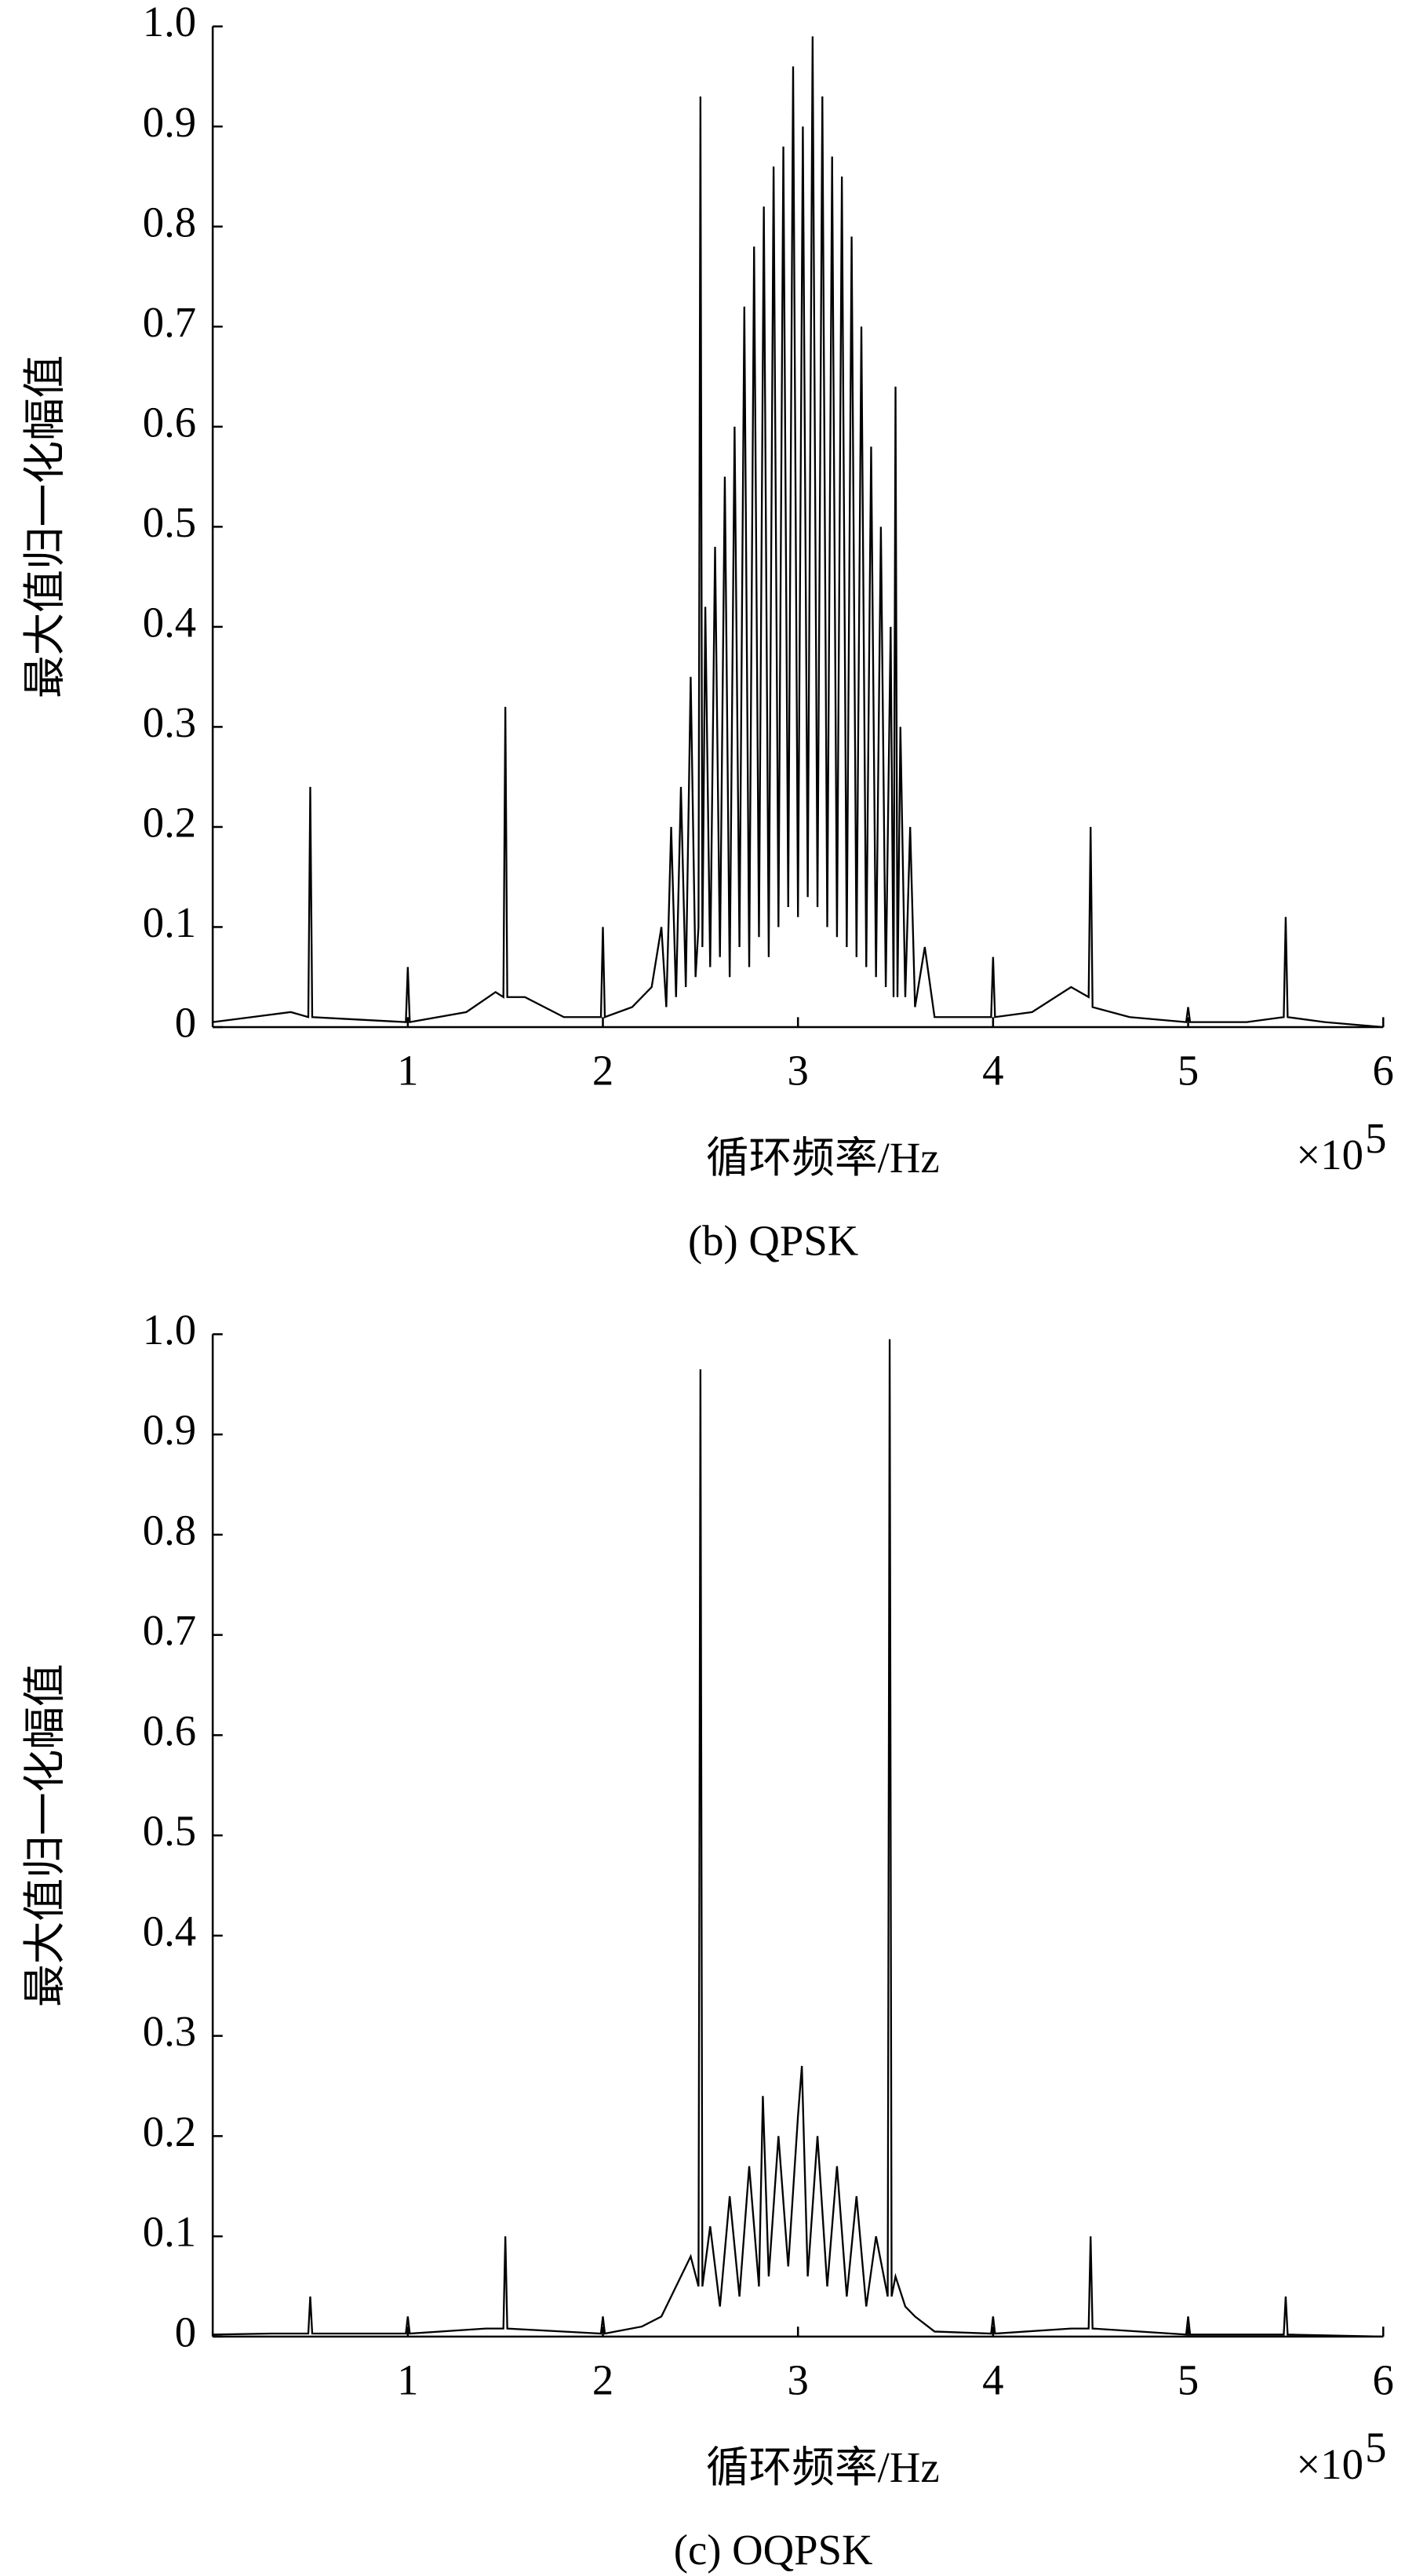 The height and width of the screenshot is (2576, 1416). What do you see at coordinates (773, 1240) in the screenshot?
I see `chart-caption: (b) QPSK` at bounding box center [773, 1240].